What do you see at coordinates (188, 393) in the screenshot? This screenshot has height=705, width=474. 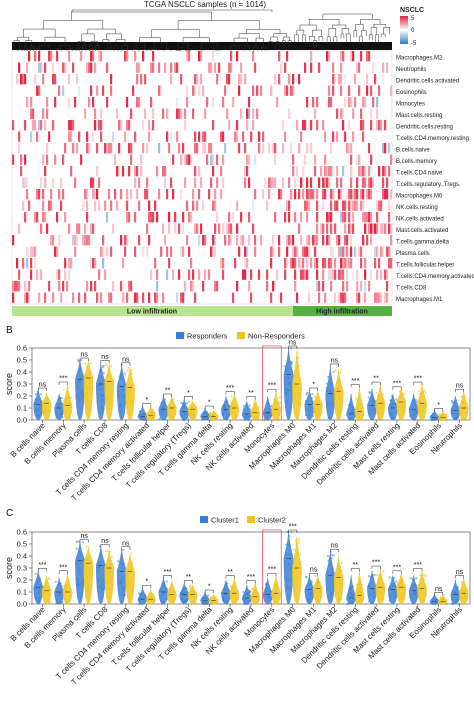 I see `significance-label: *` at bounding box center [188, 393].